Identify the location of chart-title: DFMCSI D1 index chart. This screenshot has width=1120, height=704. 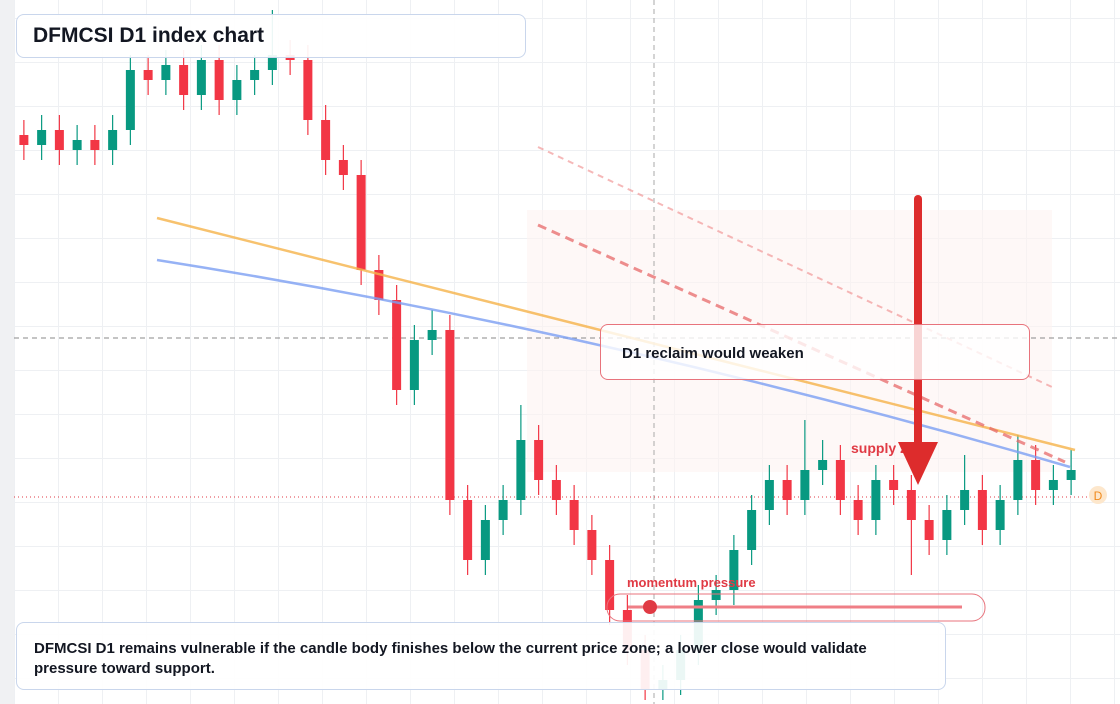
(271, 36).